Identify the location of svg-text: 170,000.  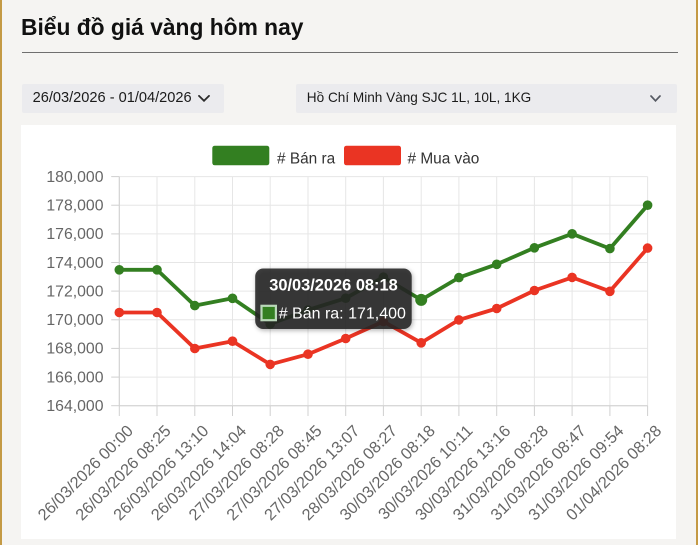
(74, 320).